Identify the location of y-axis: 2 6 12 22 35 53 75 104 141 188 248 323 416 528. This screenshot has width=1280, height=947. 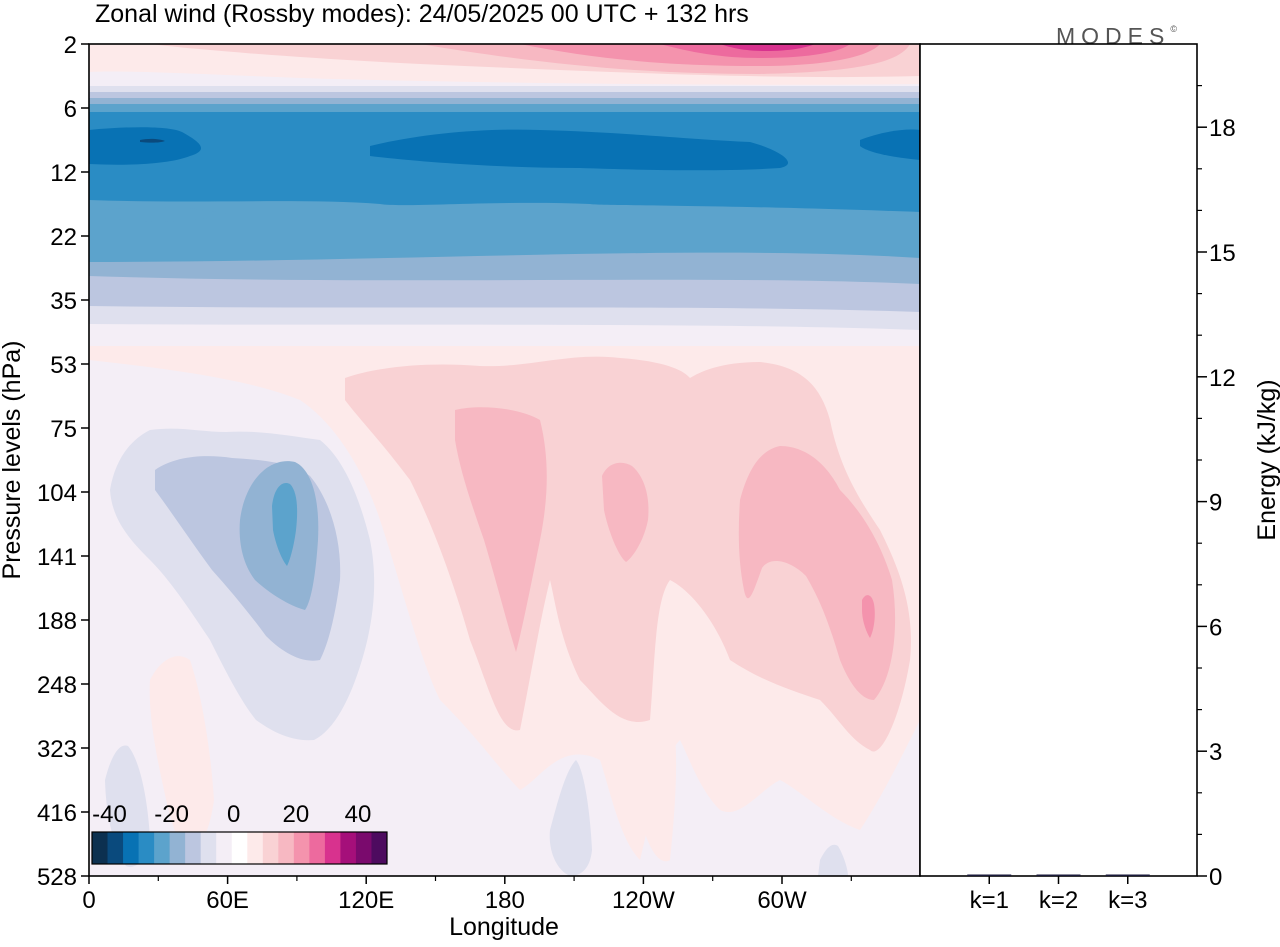
(63, 461).